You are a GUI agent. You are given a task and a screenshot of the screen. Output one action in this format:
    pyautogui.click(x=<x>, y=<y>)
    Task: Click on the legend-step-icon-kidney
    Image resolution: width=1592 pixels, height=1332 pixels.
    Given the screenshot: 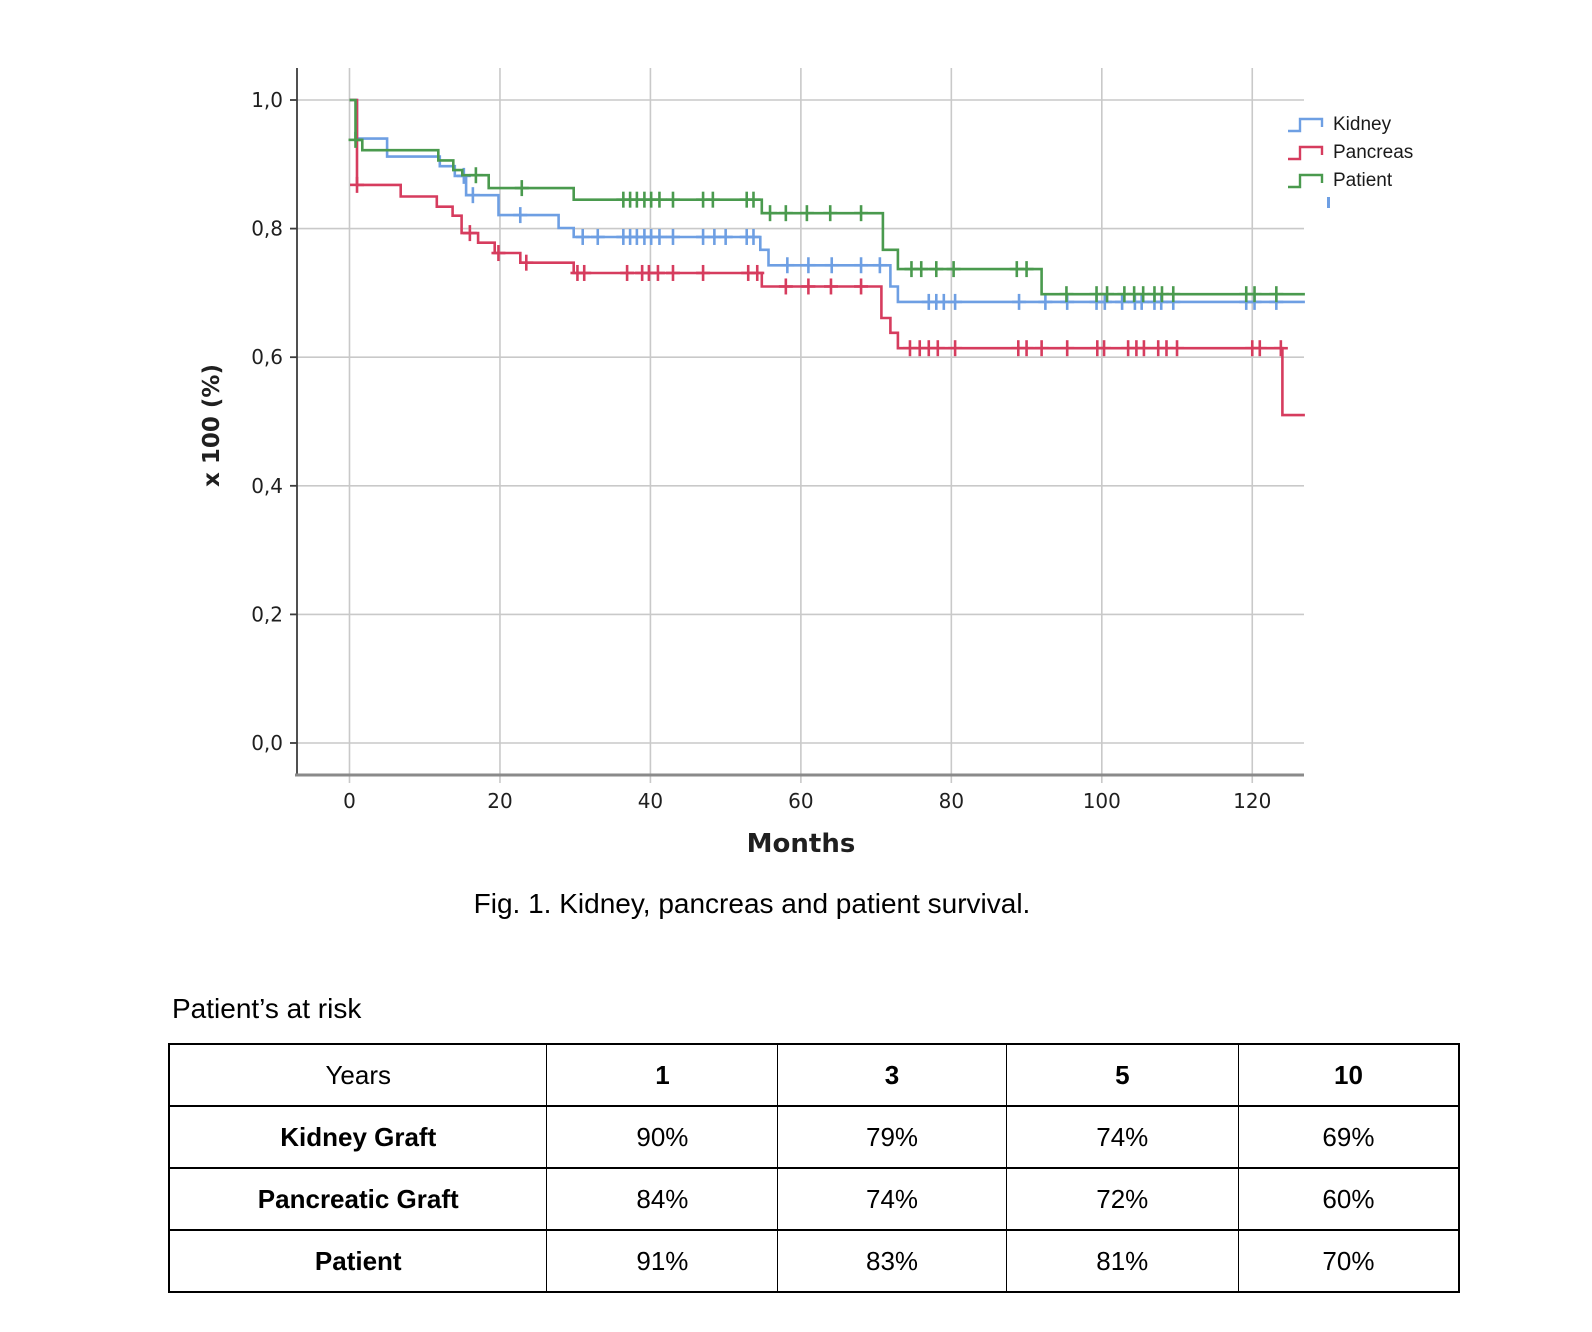 What is the action you would take?
    pyautogui.click(x=1306, y=125)
    